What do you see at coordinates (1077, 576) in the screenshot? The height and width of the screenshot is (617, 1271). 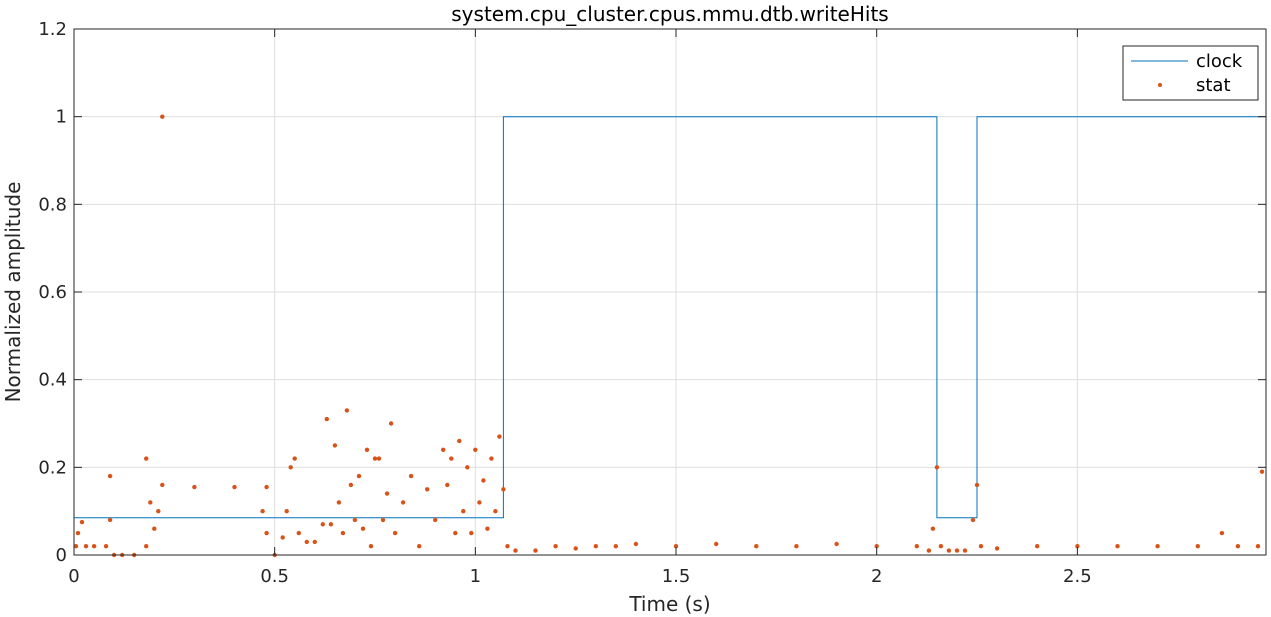 I see `x-tick-label: 2.5` at bounding box center [1077, 576].